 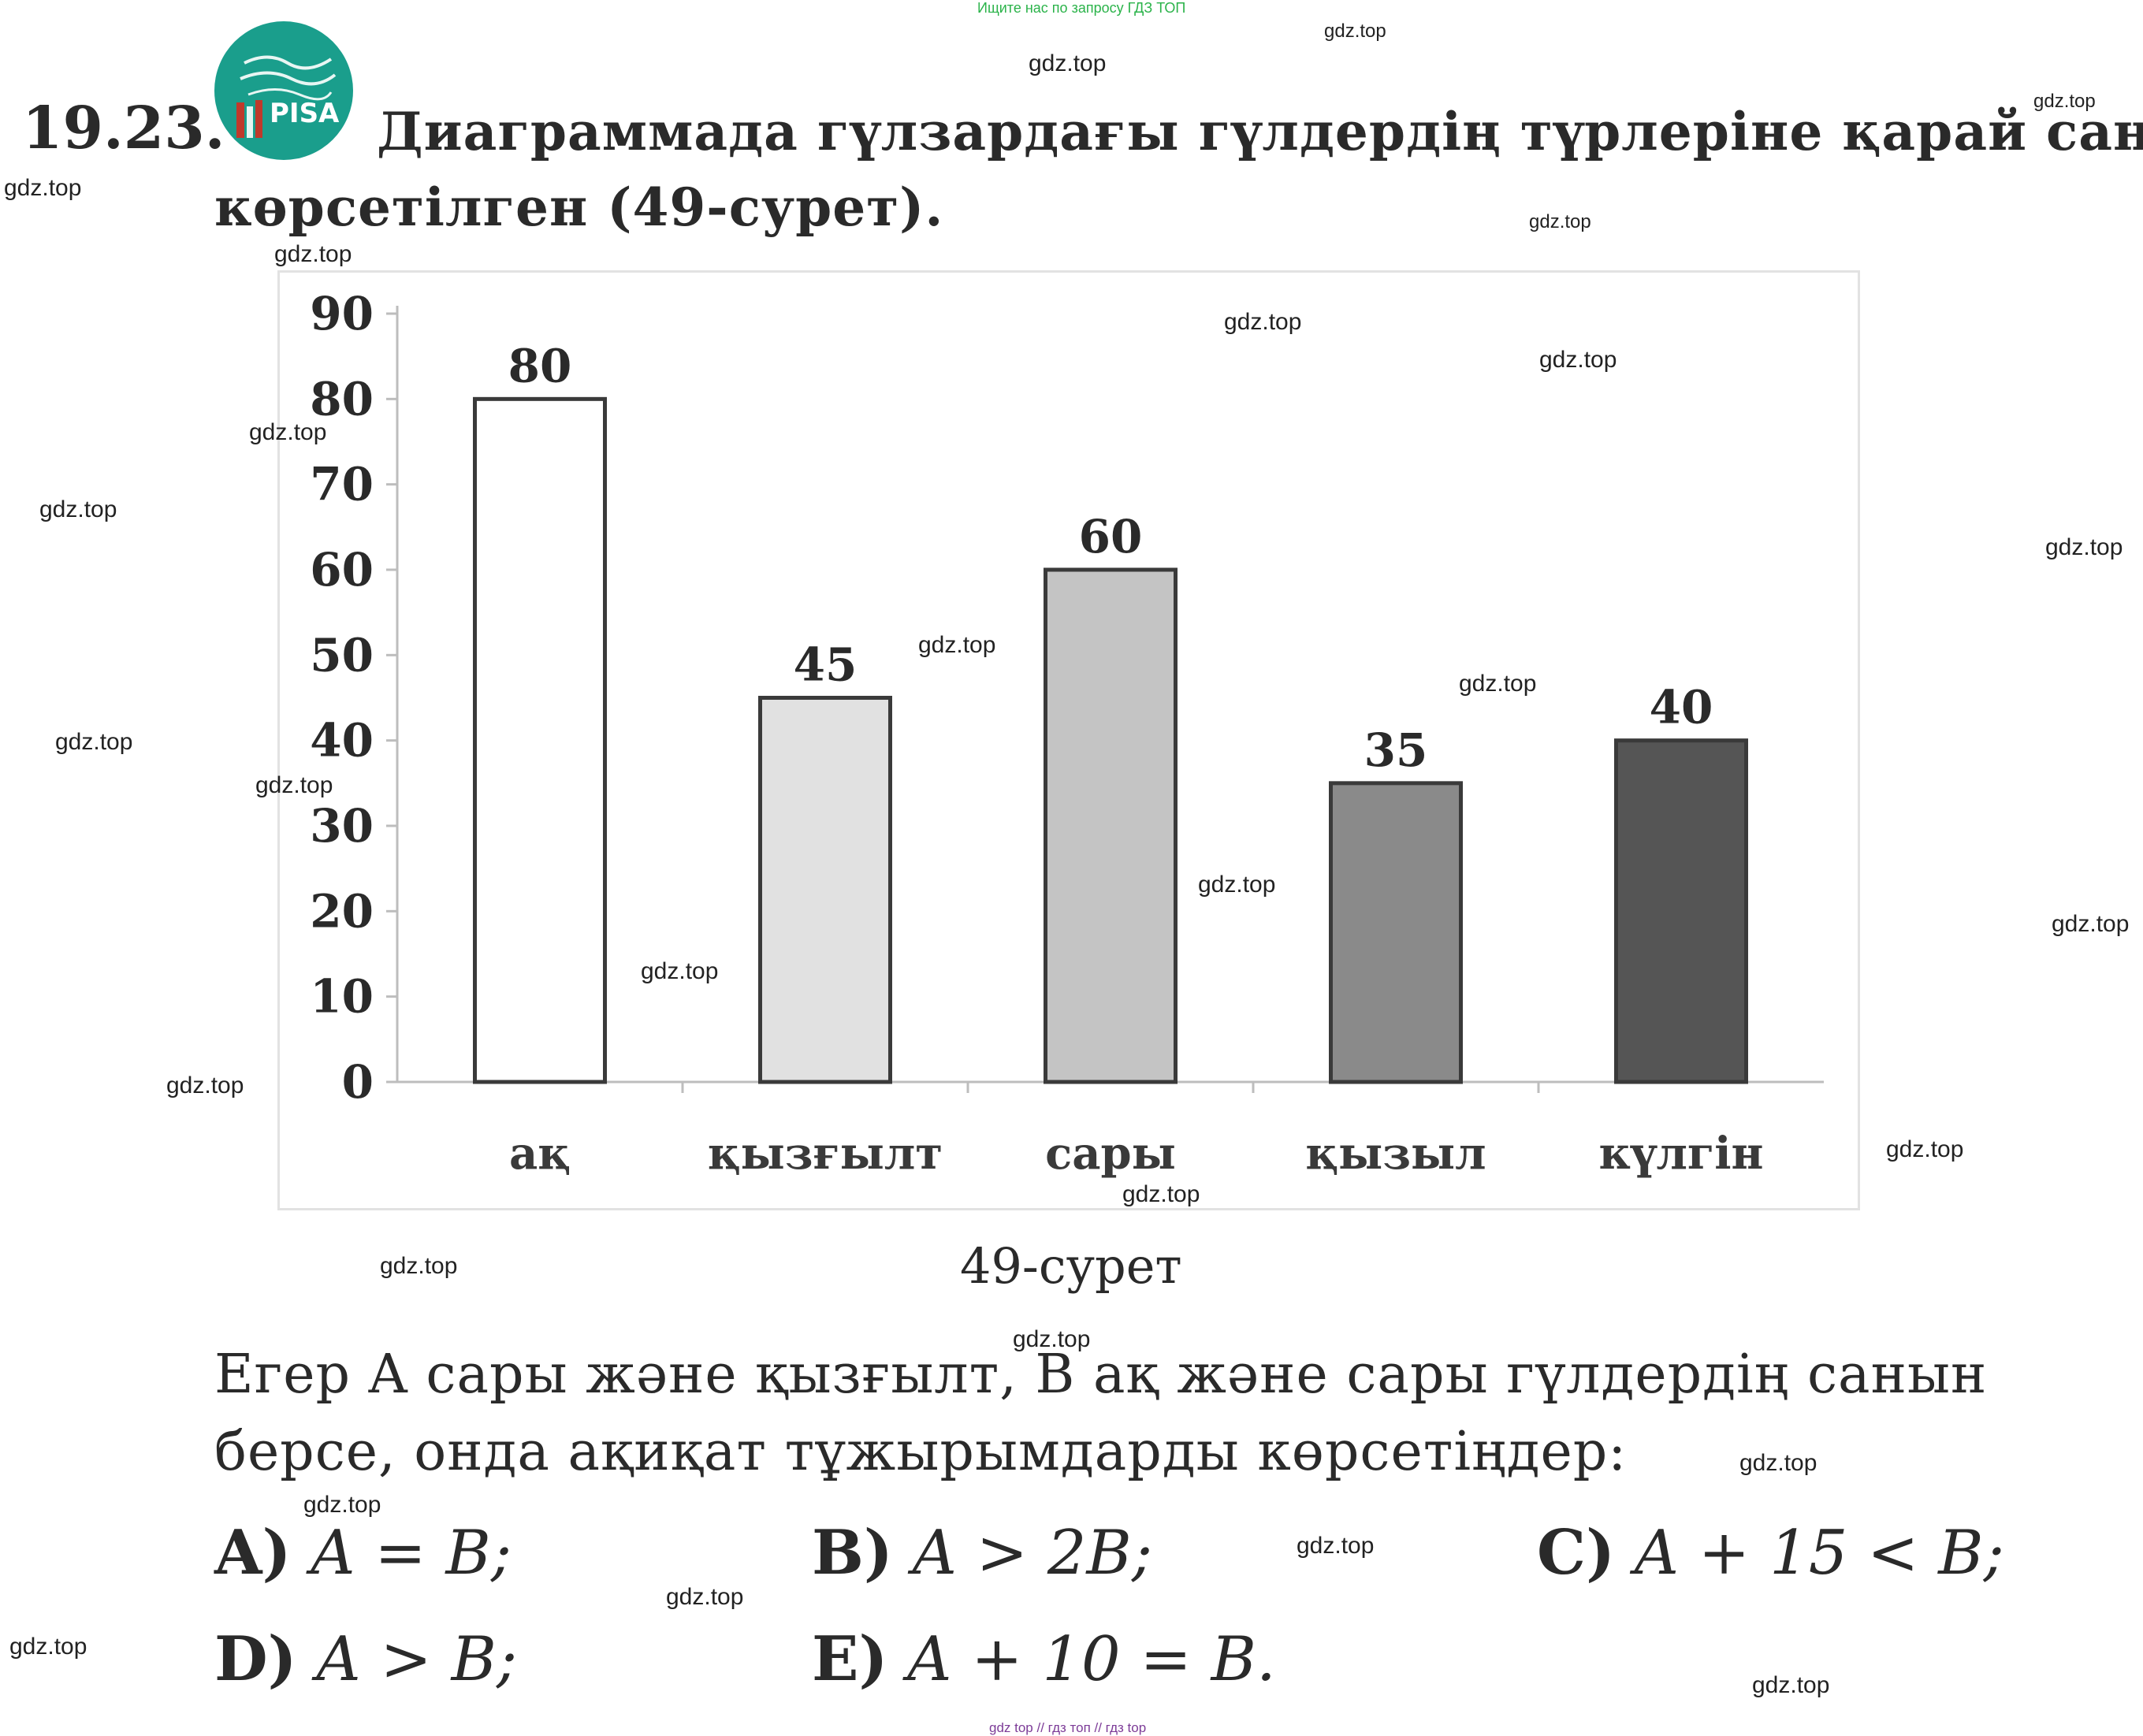 I want to click on x-category-label: сары, so click(x=1110, y=1154).